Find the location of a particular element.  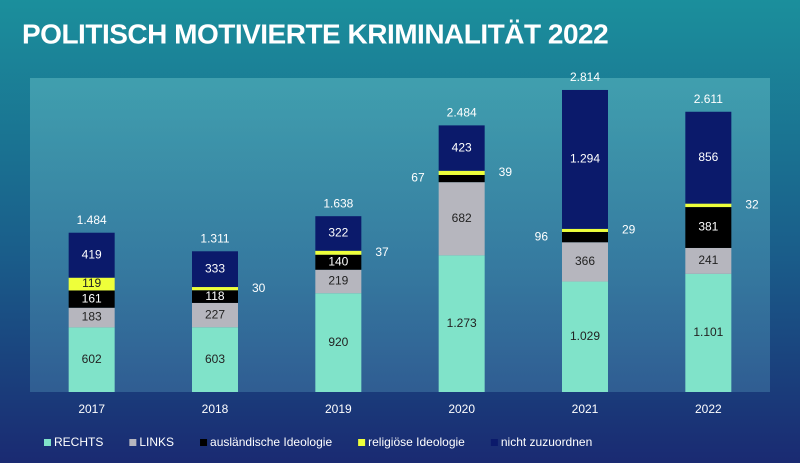

value-label: 1.029 is located at coordinates (585, 336).